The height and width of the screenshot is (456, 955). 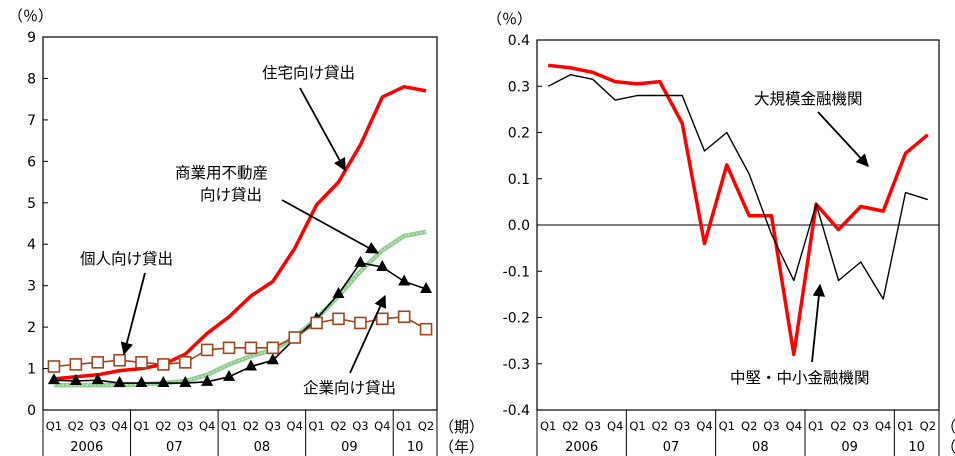 What do you see at coordinates (231, 195) in the screenshot?
I see `annotation-label: 向け貸出` at bounding box center [231, 195].